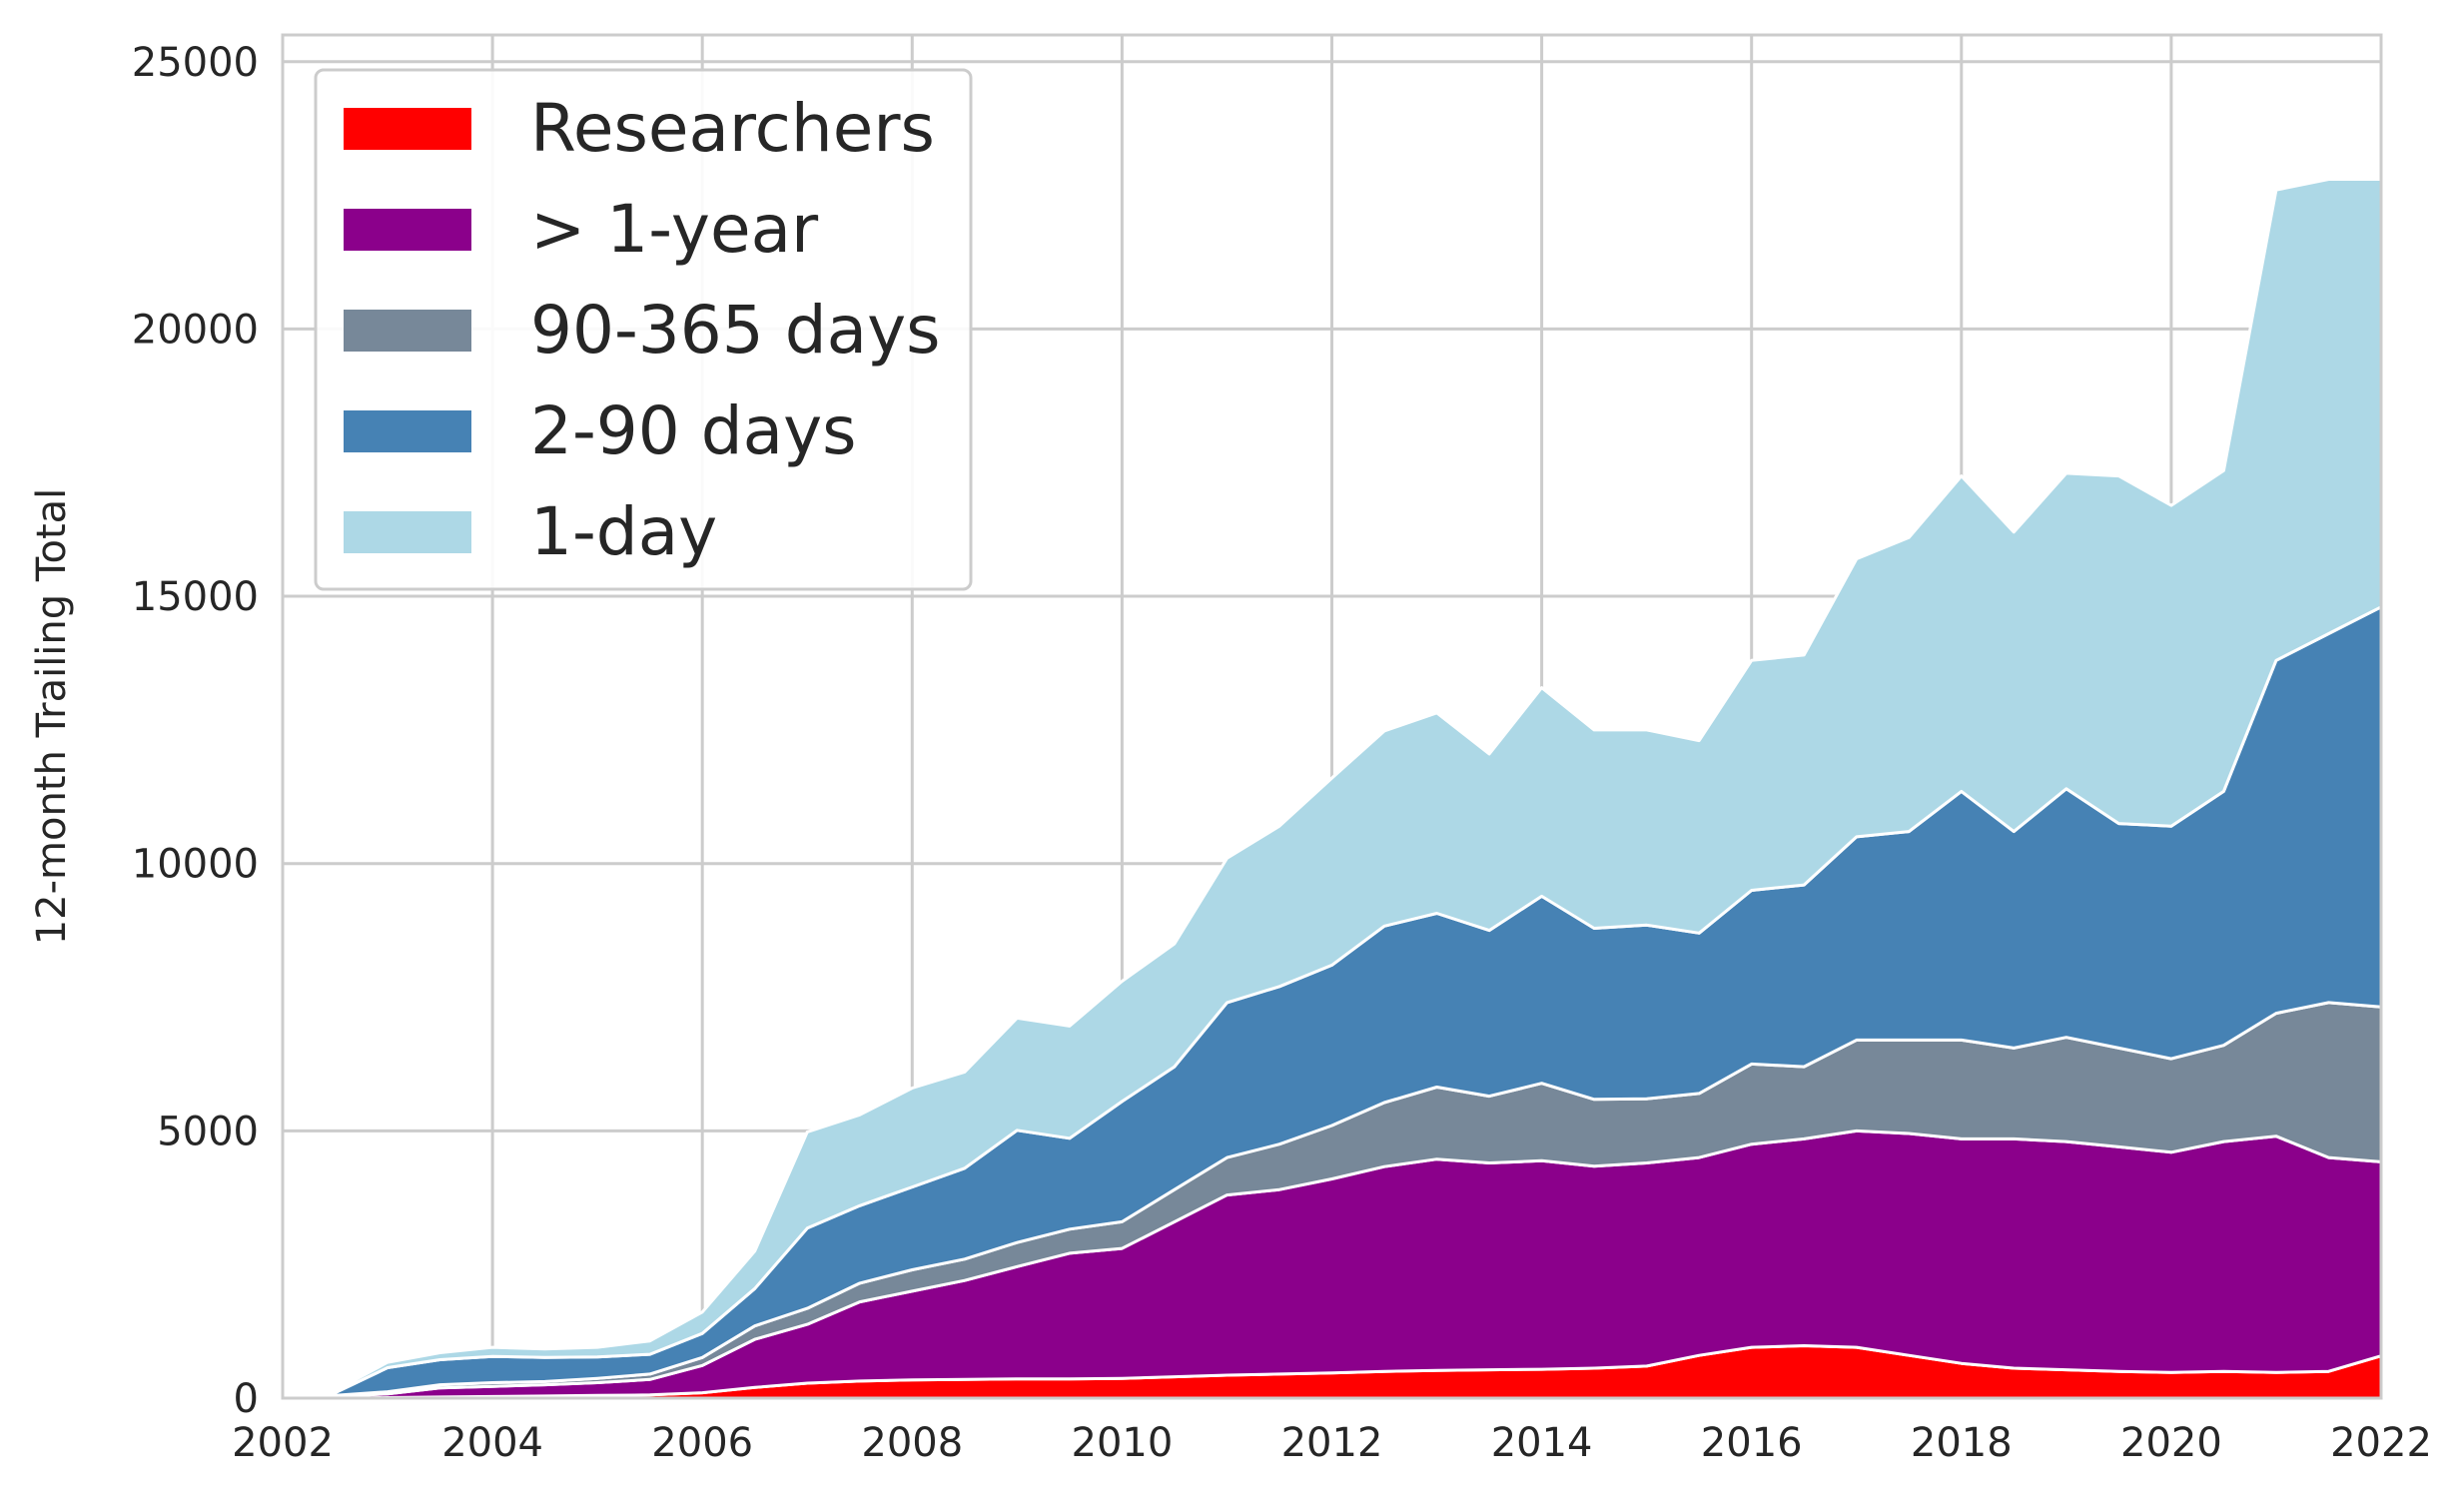 This screenshot has height=1512, width=2458. Describe the element at coordinates (283, 1443) in the screenshot. I see `x-tick-label: 2002` at that location.